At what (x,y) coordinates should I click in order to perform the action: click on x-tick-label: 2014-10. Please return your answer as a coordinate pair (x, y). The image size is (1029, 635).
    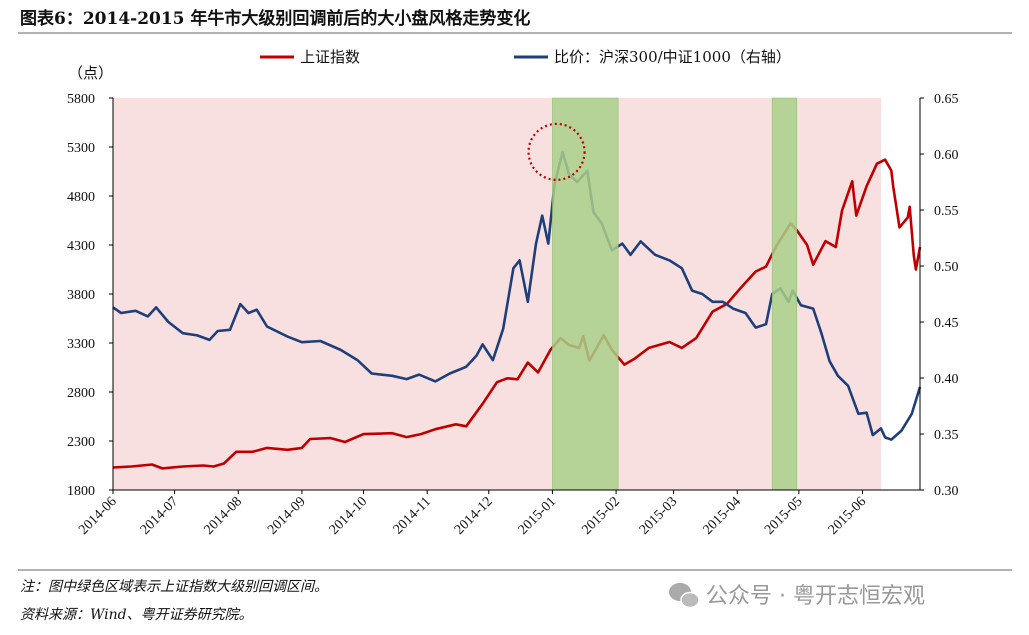
    Looking at the image, I should click on (349, 516).